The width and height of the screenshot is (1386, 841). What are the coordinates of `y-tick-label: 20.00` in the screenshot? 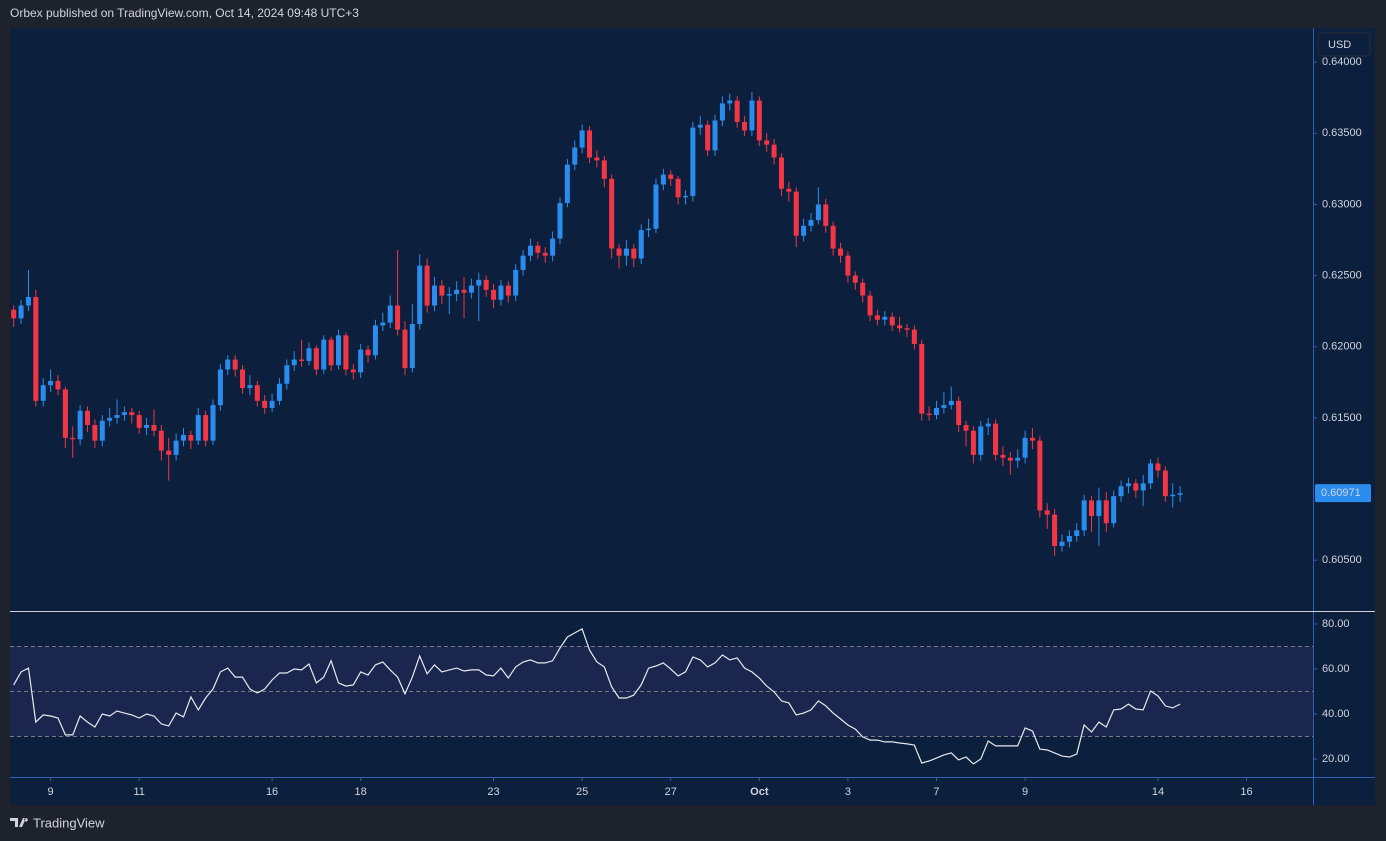 It's located at (1336, 759).